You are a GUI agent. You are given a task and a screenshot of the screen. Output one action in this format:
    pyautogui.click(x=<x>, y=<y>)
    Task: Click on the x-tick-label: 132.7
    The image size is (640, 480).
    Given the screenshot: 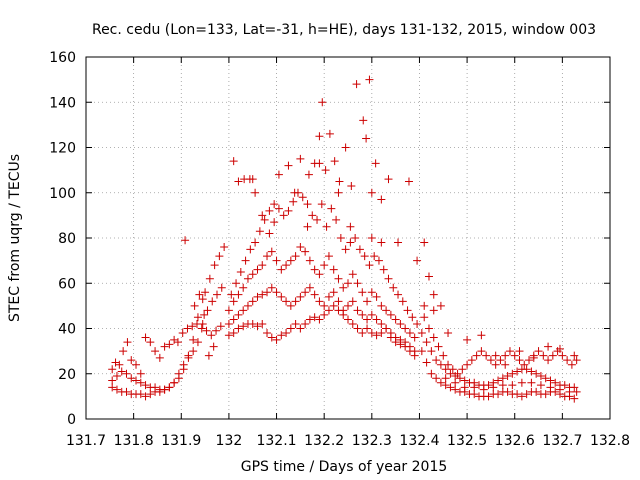 What is the action you would take?
    pyautogui.click(x=562, y=441)
    